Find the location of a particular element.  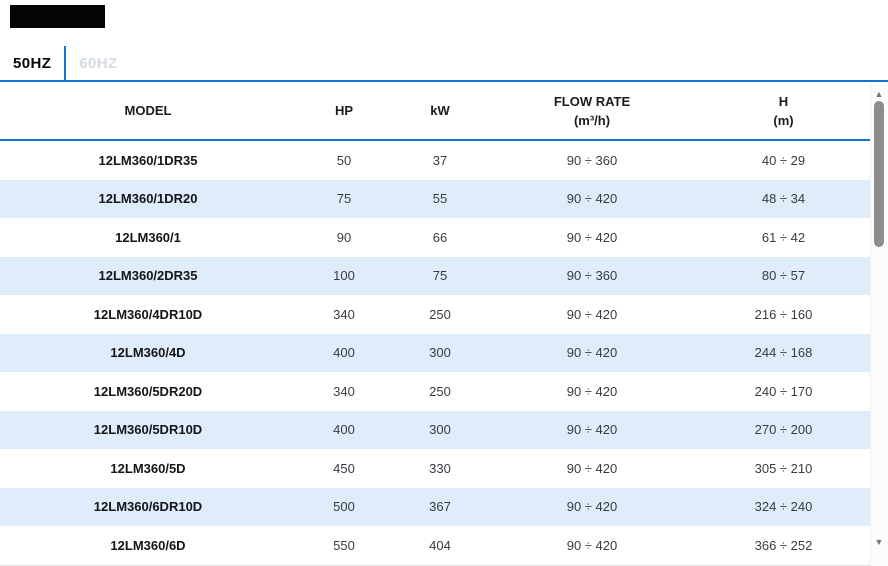

table-row: 12LM360/4DR10D 340 250 90 ÷ 420 216 ÷ 160 is located at coordinates (435, 314).